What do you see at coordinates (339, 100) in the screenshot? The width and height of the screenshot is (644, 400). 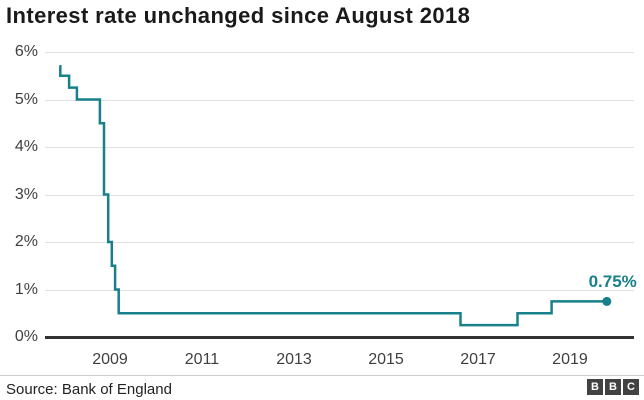 I see `gridline-5%` at bounding box center [339, 100].